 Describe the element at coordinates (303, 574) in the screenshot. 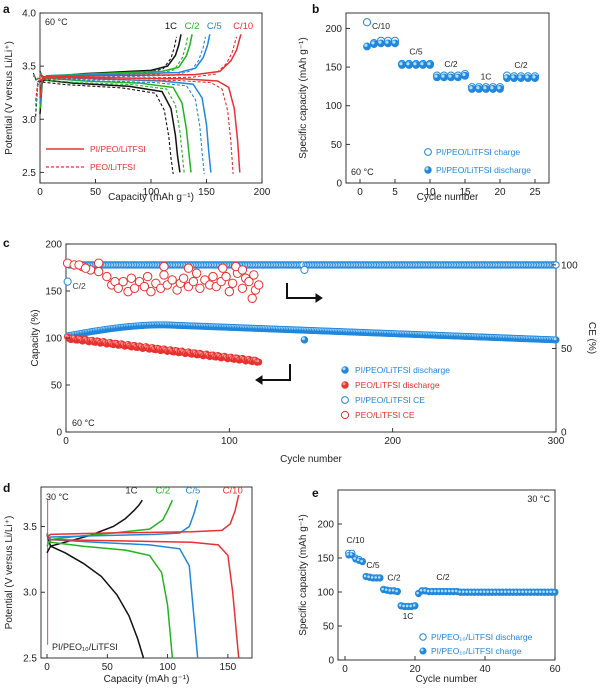

I see `panel-e-ylabel: Specific capacity (mAh g⁻¹)` at that location.